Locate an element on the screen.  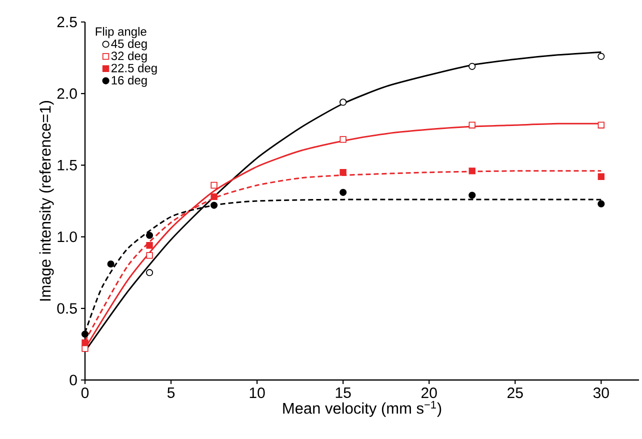
y-tick-label: 2.5 is located at coordinates (67, 22).